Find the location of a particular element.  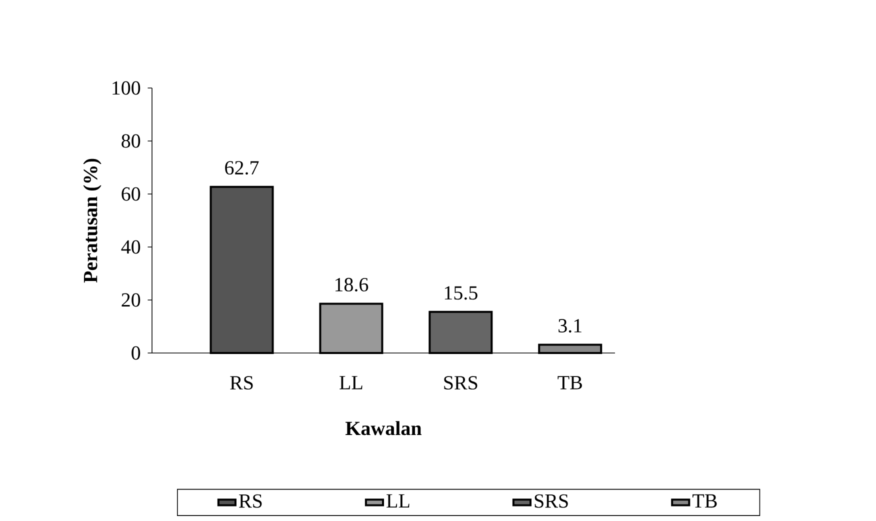

data-label: 15.5 is located at coordinates (461, 293).